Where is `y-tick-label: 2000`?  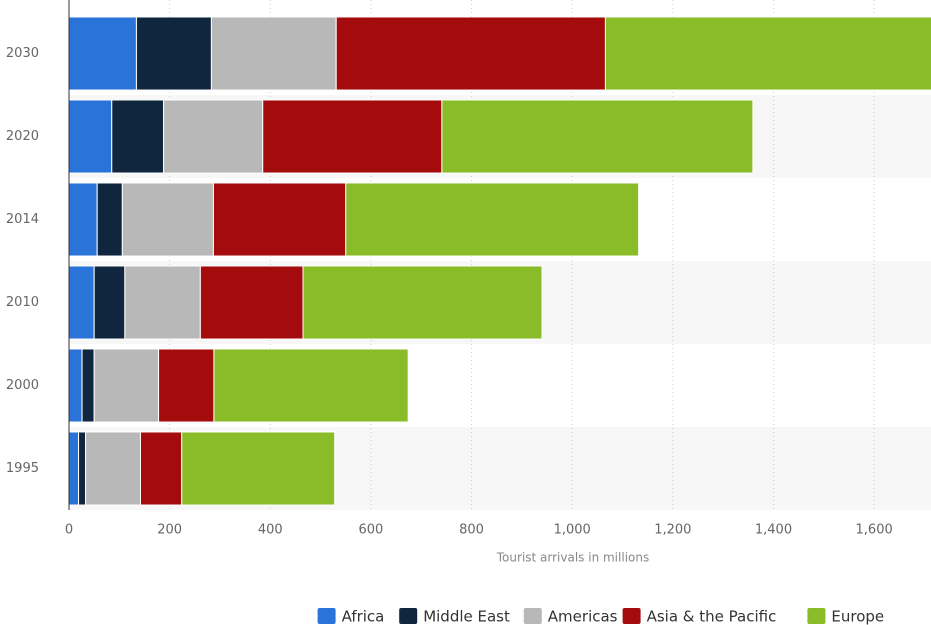 y-tick-label: 2000 is located at coordinates (22, 385).